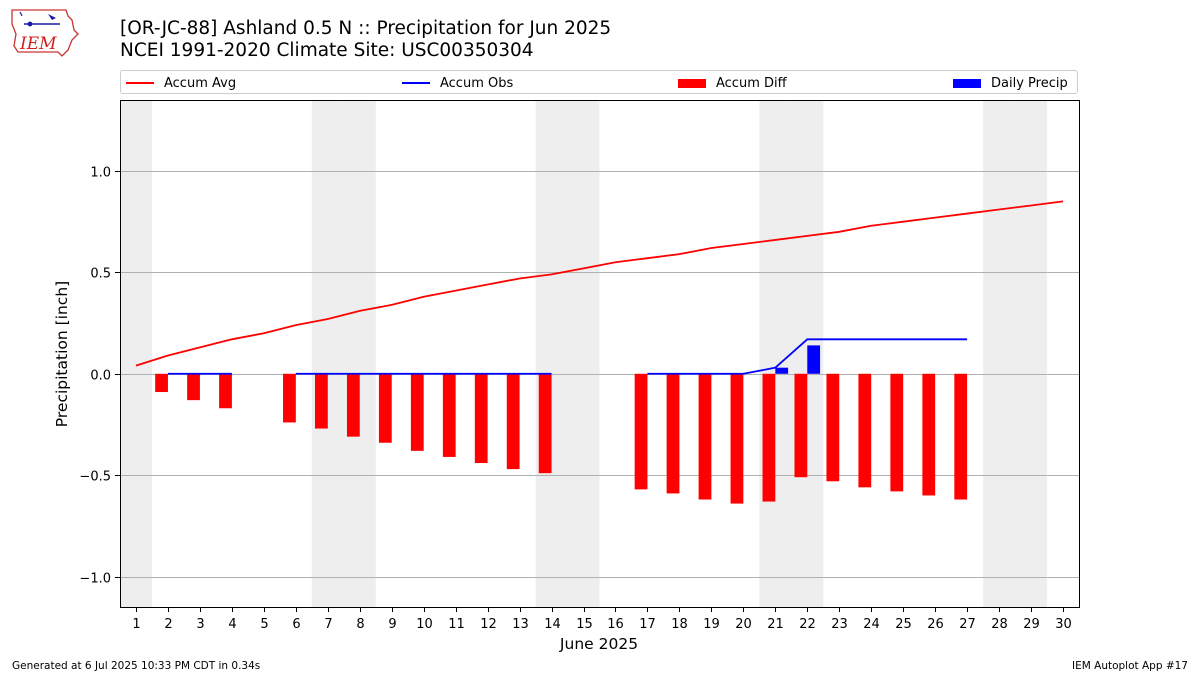 The image size is (1200, 675). What do you see at coordinates (743, 624) in the screenshot?
I see `x-tick-label: 20` at bounding box center [743, 624].